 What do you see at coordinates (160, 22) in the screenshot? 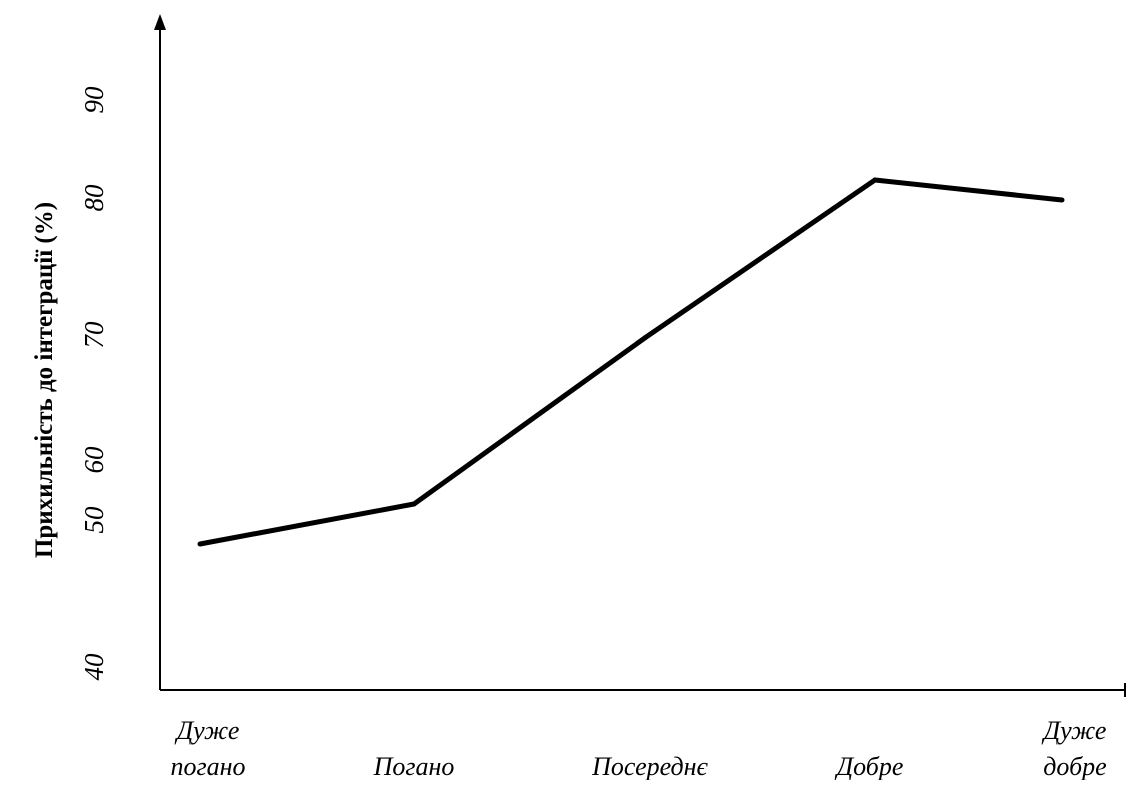
I see `y-axis-arrow-icon` at bounding box center [160, 22].